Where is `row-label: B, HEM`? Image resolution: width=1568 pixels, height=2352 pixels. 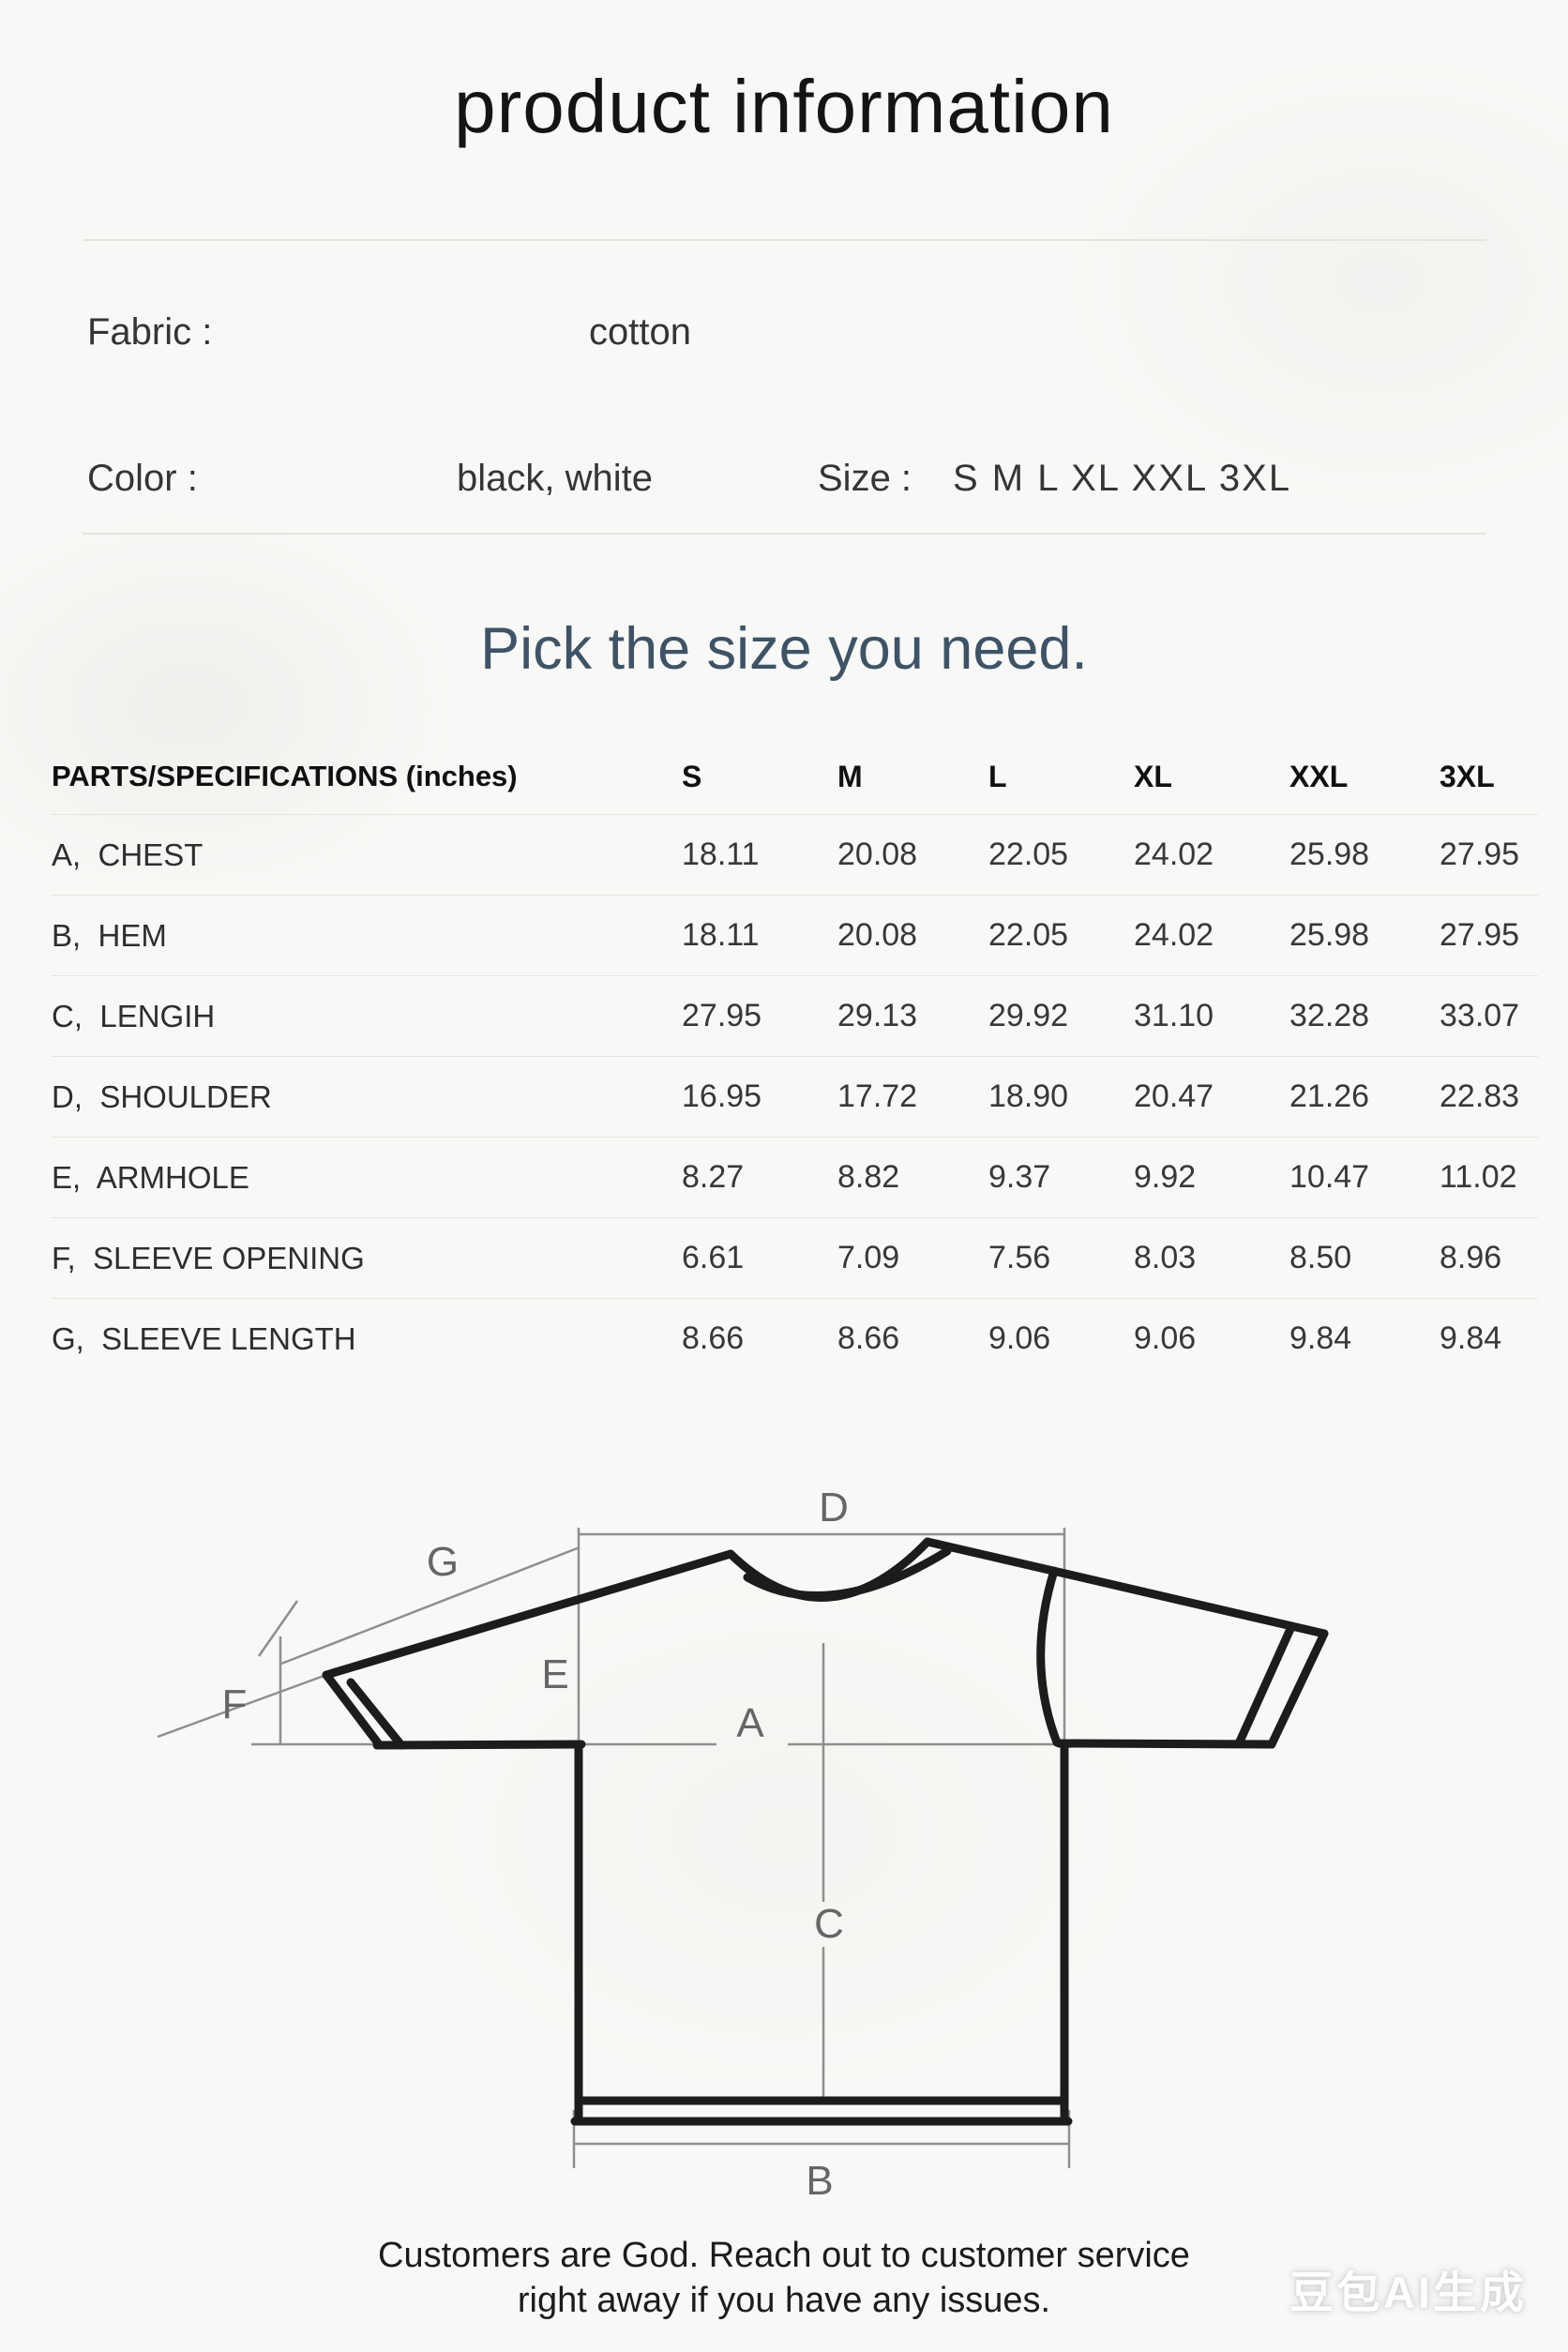
row-label: B, HEM is located at coordinates (109, 935).